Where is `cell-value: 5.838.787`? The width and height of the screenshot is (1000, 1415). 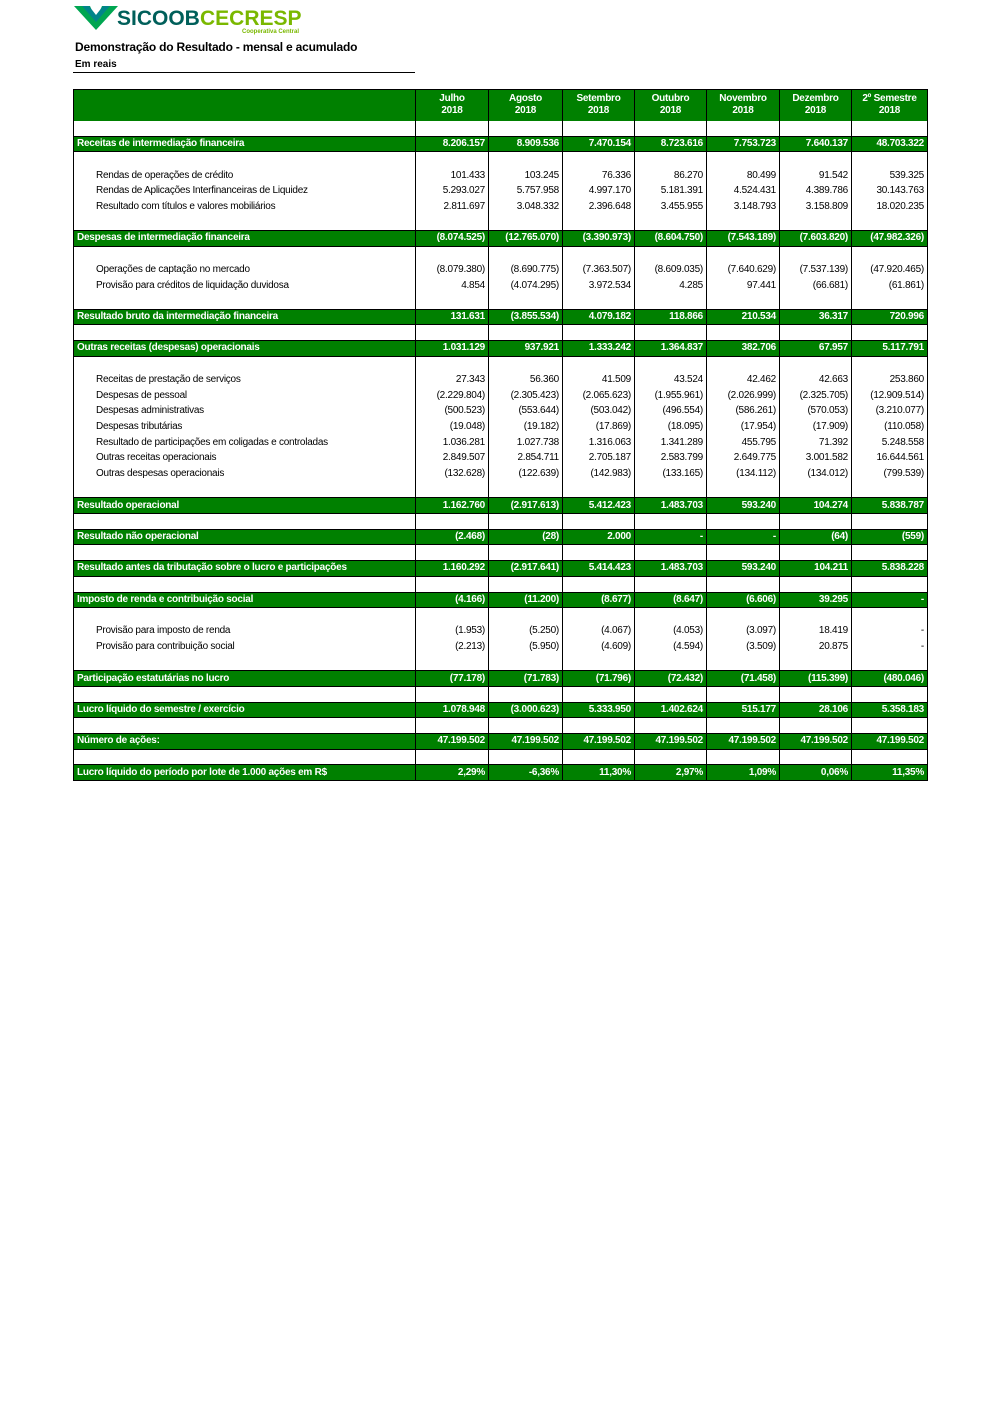 cell-value: 5.838.787 is located at coordinates (889, 505).